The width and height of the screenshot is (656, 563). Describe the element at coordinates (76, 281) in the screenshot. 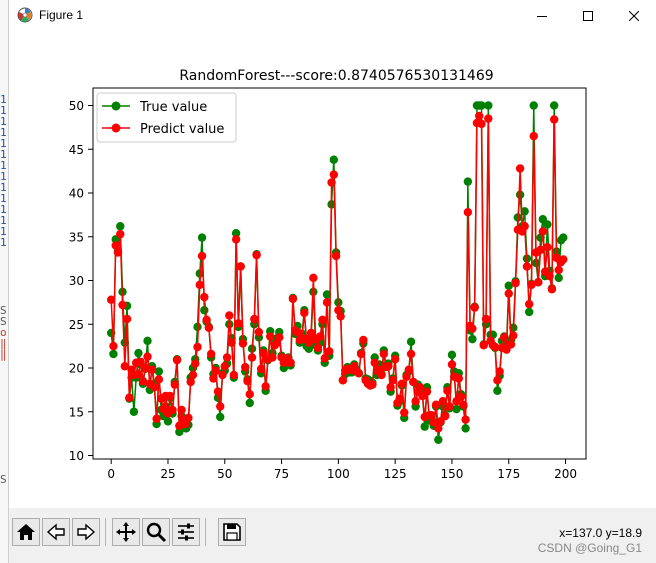

I see `y-tick-label: 30` at that location.